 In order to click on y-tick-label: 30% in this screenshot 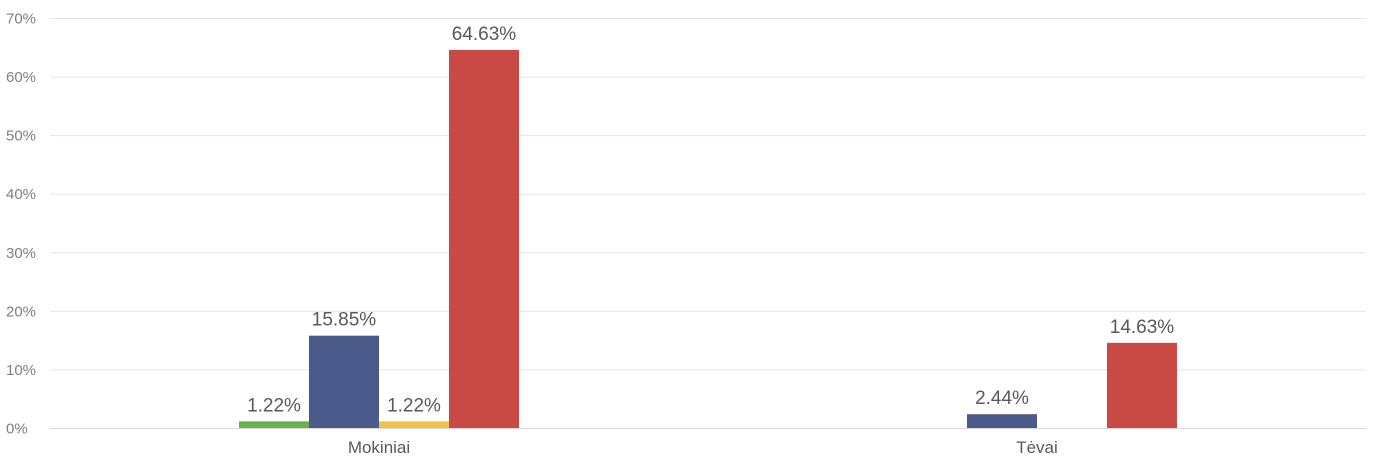, I will do `click(21, 253)`.